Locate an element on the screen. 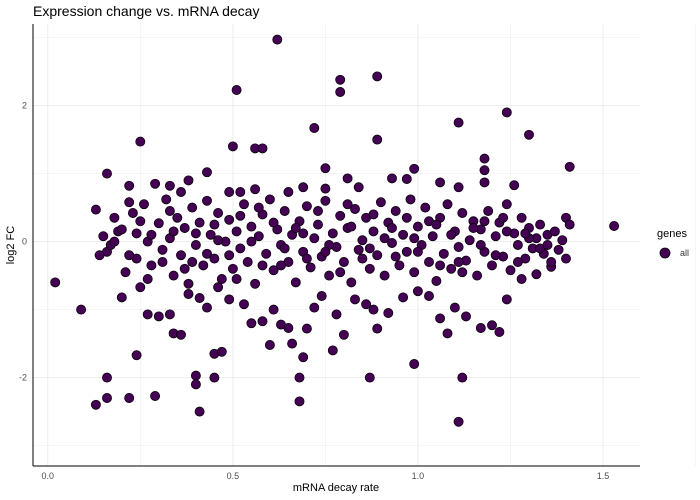 The height and width of the screenshot is (500, 700). legend-swatch is located at coordinates (665, 253).